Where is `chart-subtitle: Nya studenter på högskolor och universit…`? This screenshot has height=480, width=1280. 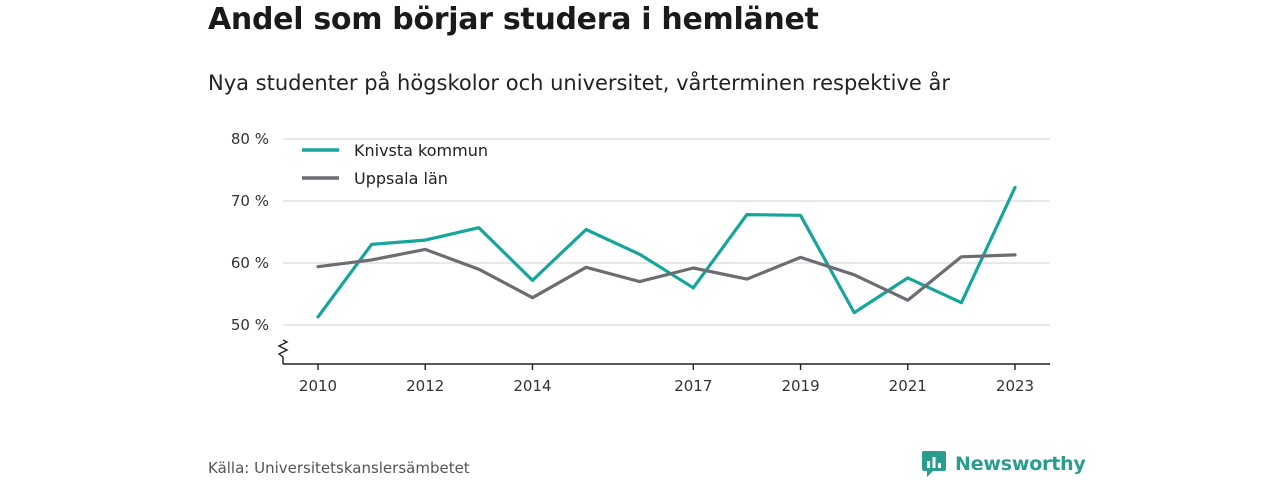
chart-subtitle: Nya studenter på högskolor och universit… is located at coordinates (579, 83).